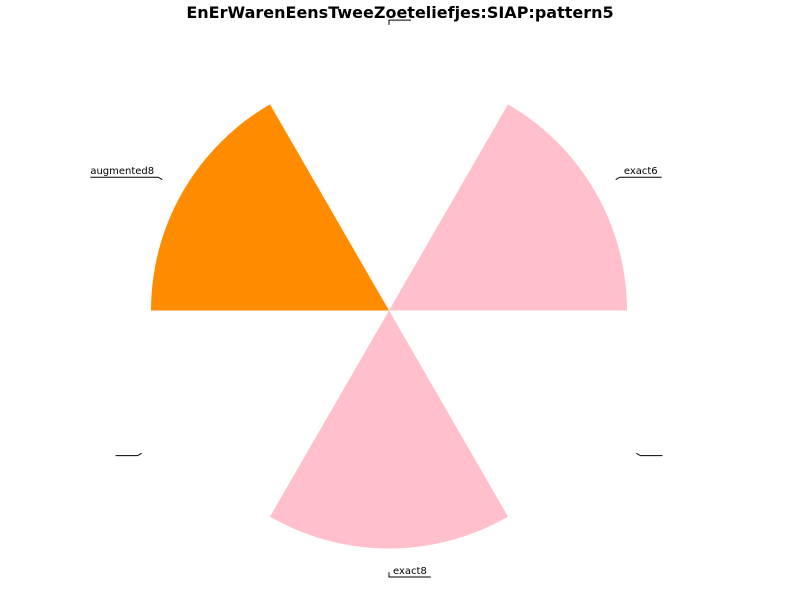 Image resolution: width=800 pixels, height=600 pixels. I want to click on pie-slice-exact8, so click(389, 429).